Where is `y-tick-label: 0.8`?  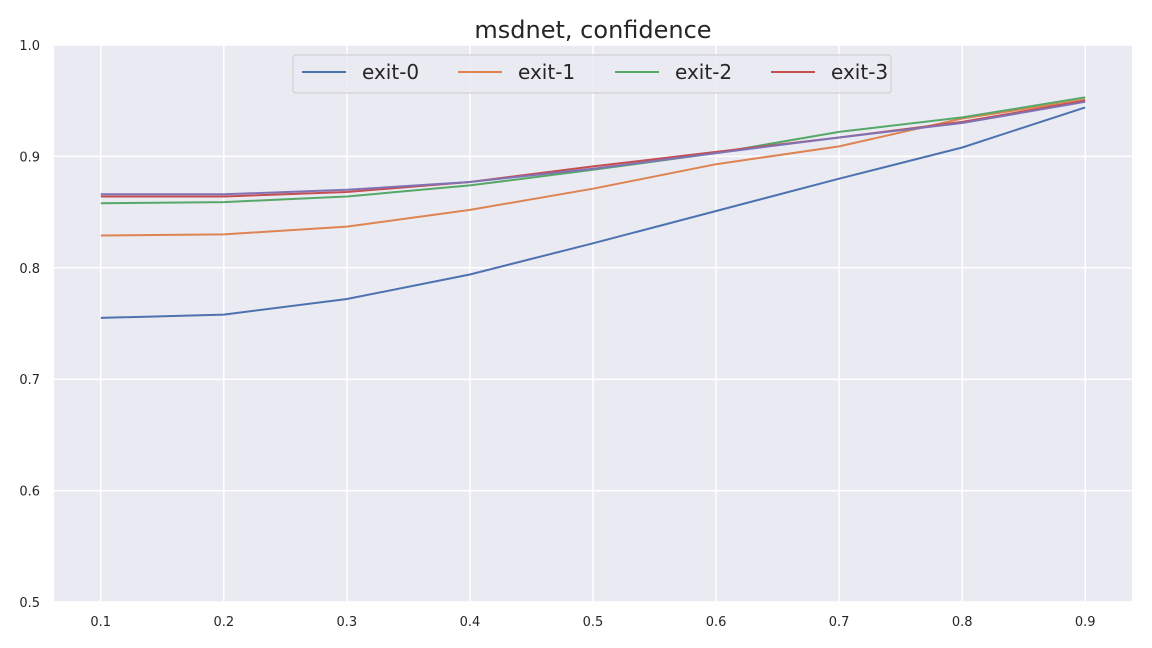 y-tick-label: 0.8 is located at coordinates (29, 269).